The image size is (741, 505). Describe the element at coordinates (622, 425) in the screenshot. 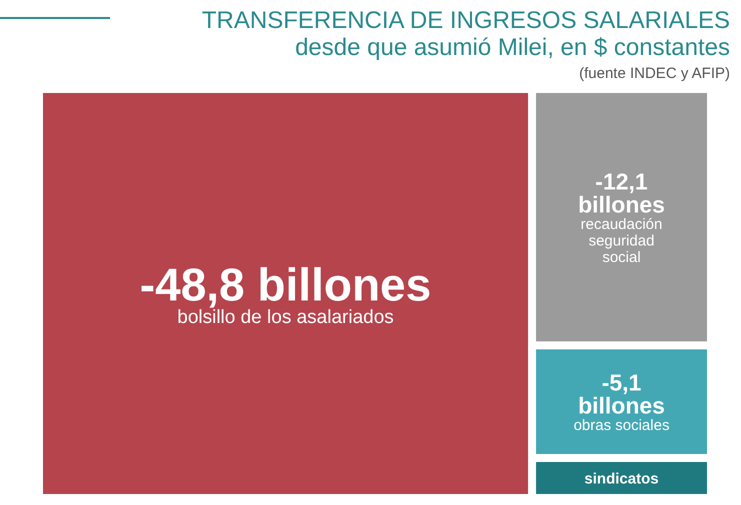

I see `category-label: obras sociales` at that location.